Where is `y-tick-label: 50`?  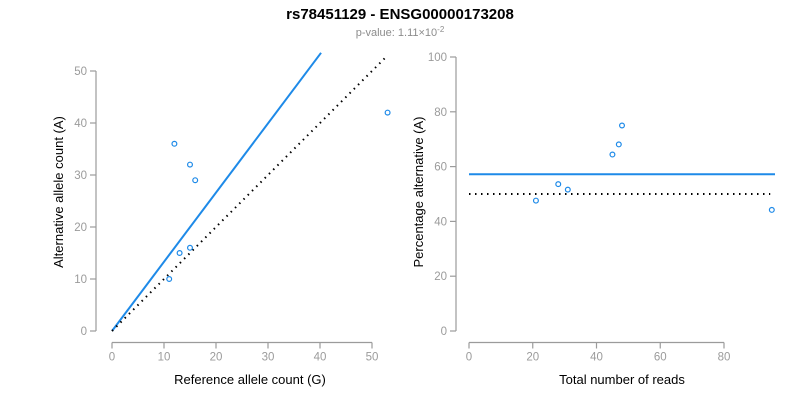
y-tick-label: 50 is located at coordinates (80, 72).